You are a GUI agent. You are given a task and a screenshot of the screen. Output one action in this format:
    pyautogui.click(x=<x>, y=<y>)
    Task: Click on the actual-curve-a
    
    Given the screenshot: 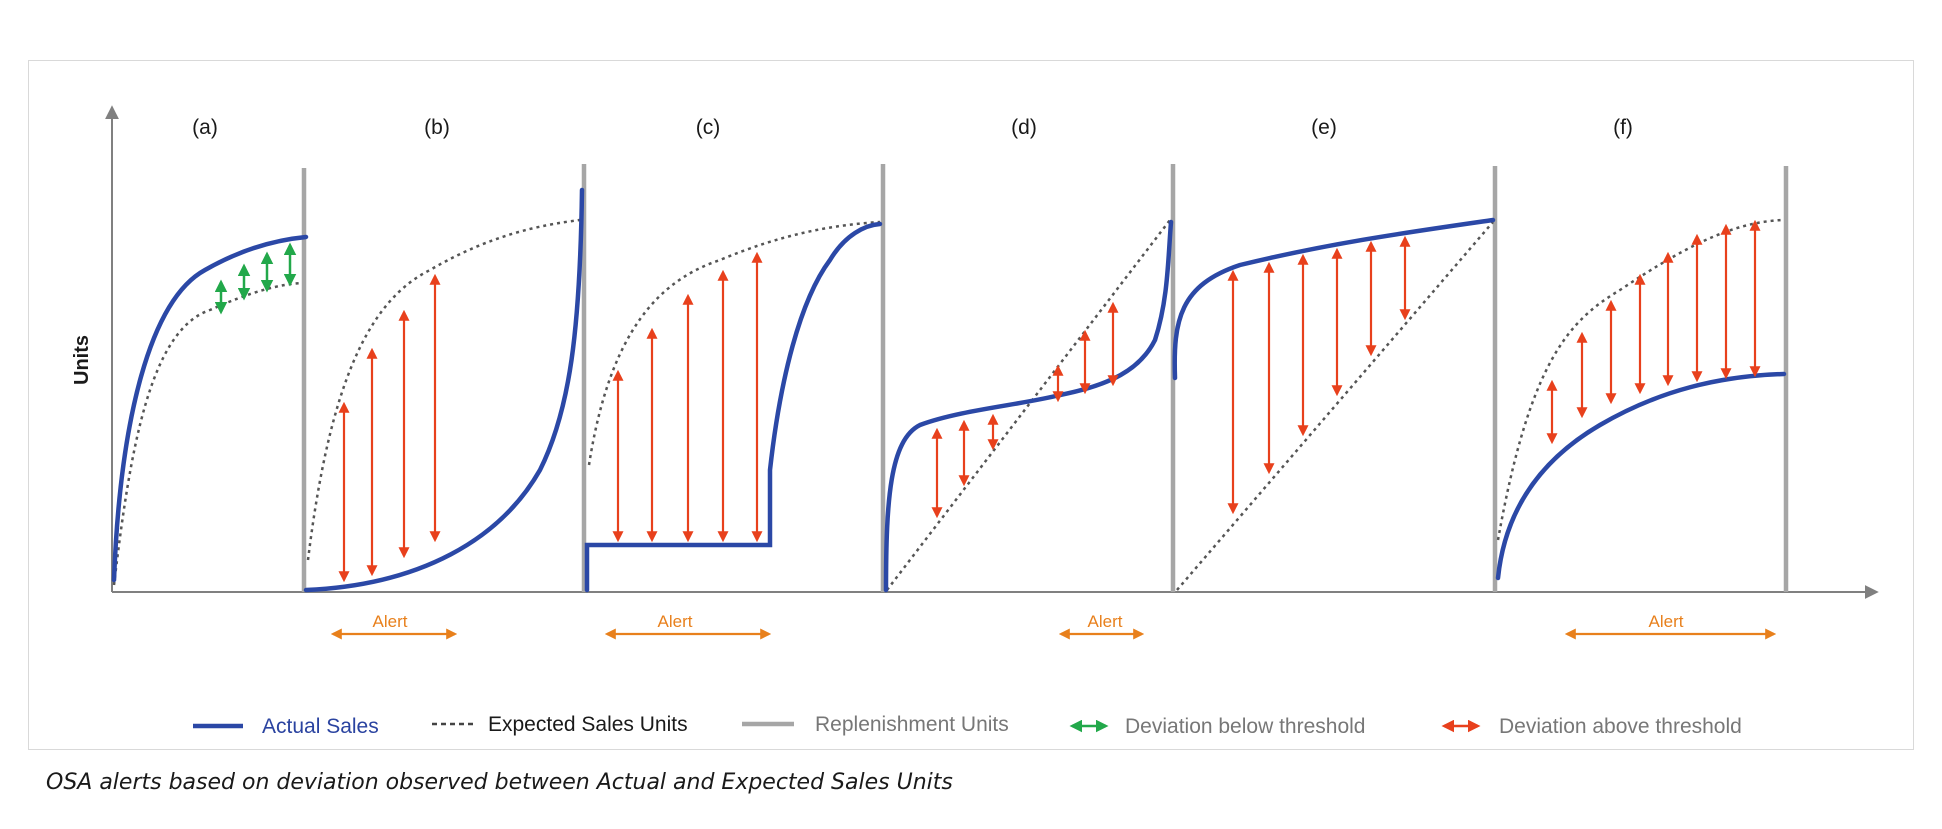 What is the action you would take?
    pyautogui.click(x=210, y=408)
    